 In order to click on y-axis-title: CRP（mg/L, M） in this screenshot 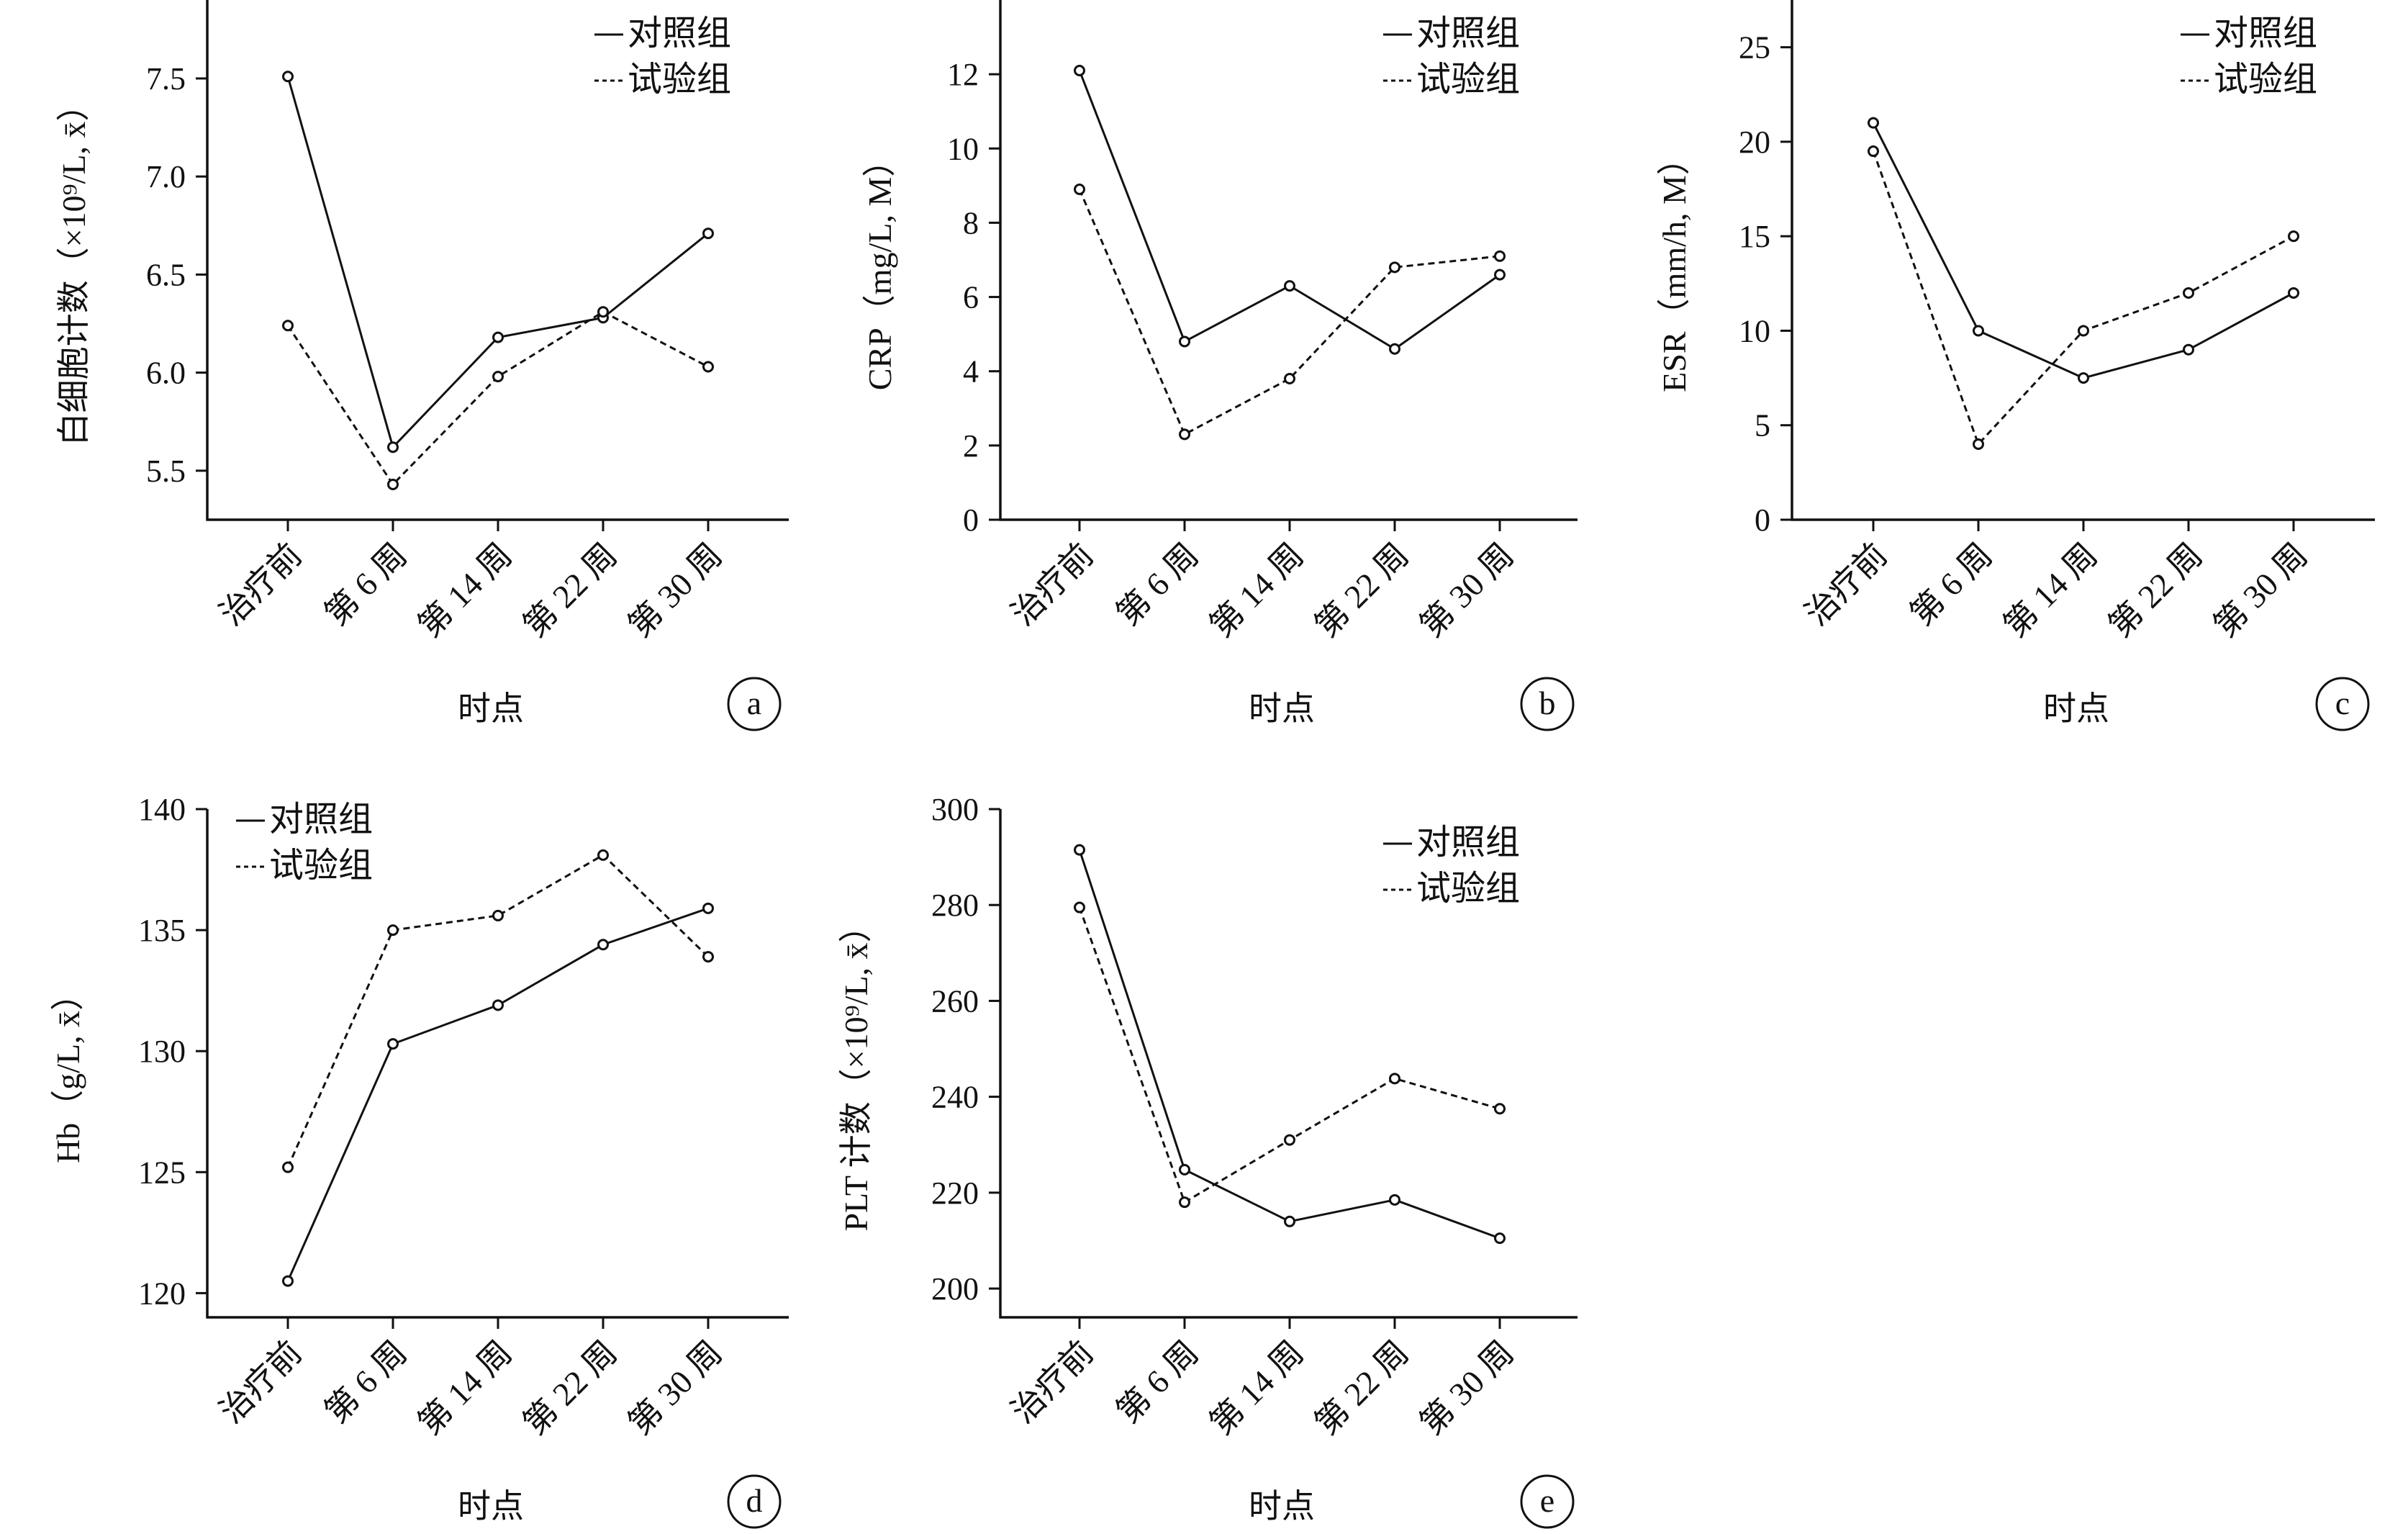, I will do `click(879, 267)`.